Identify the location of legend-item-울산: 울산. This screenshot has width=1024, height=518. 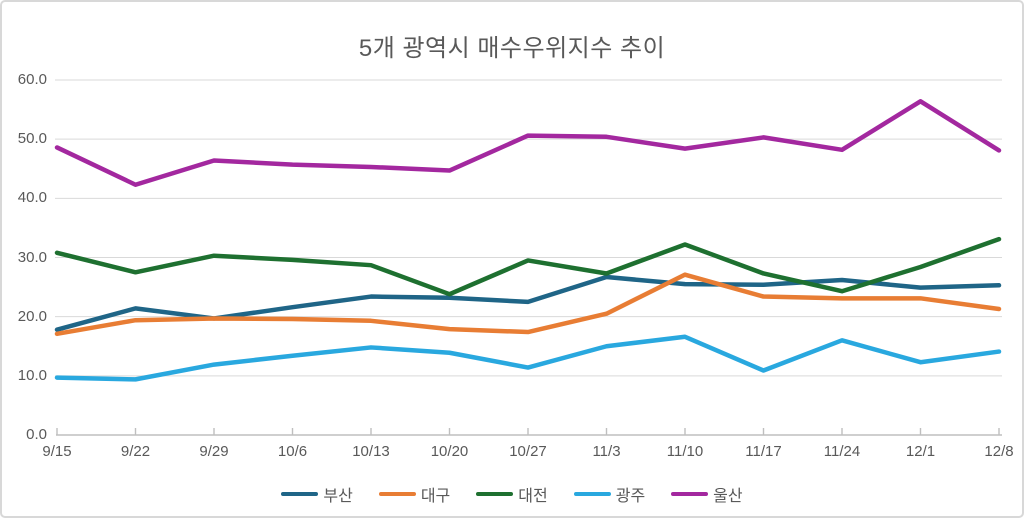
(707, 494).